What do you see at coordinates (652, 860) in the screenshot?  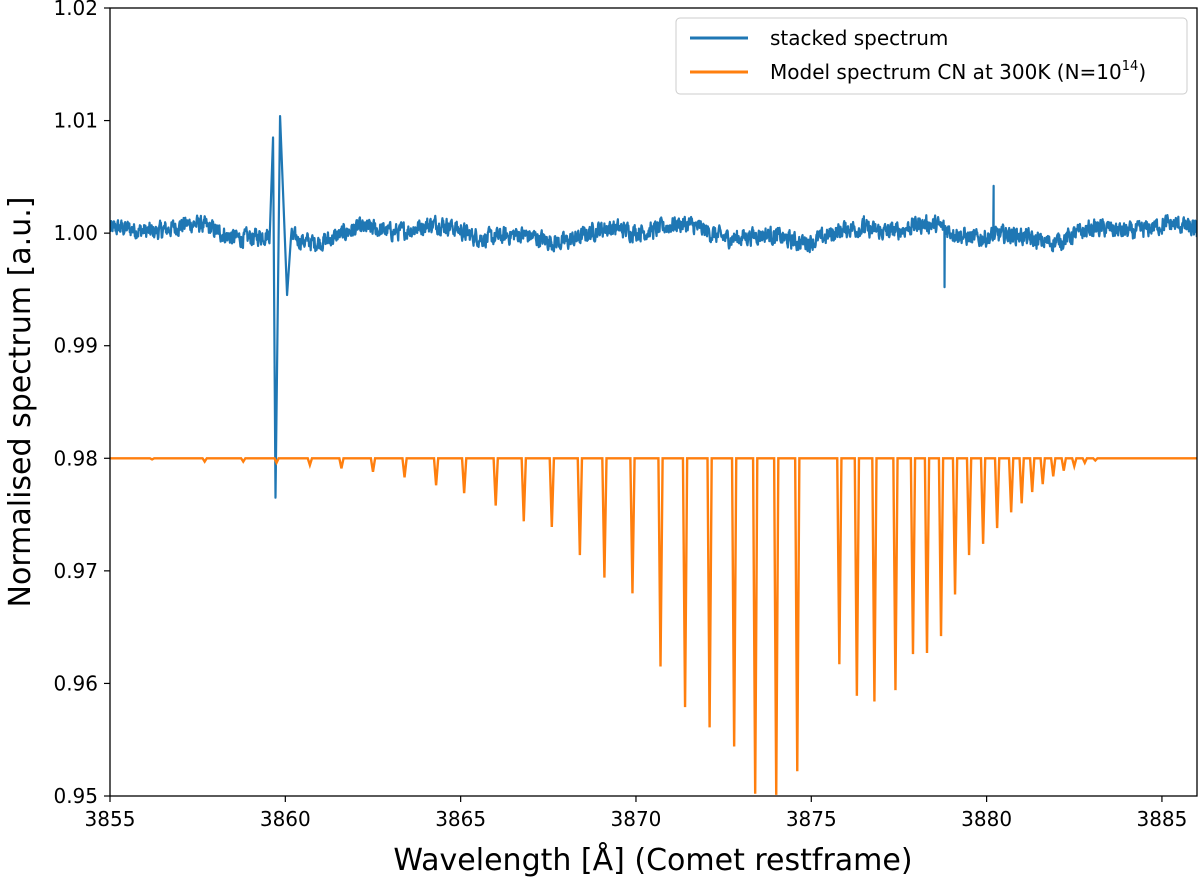 I see `x-axis-label: Wavelength [Å] (Comet restframe)` at bounding box center [652, 860].